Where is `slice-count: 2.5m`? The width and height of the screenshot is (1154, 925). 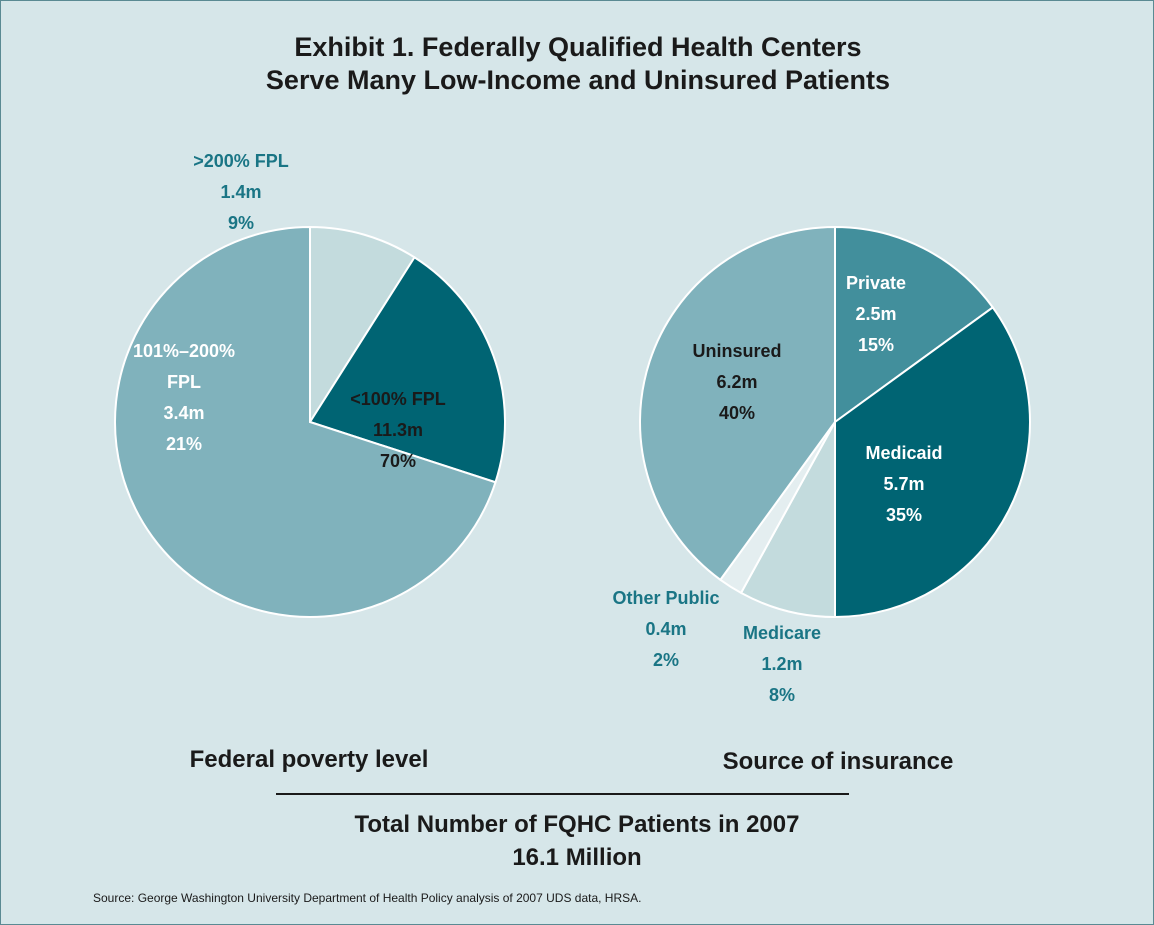
slice-count: 2.5m is located at coordinates (876, 314).